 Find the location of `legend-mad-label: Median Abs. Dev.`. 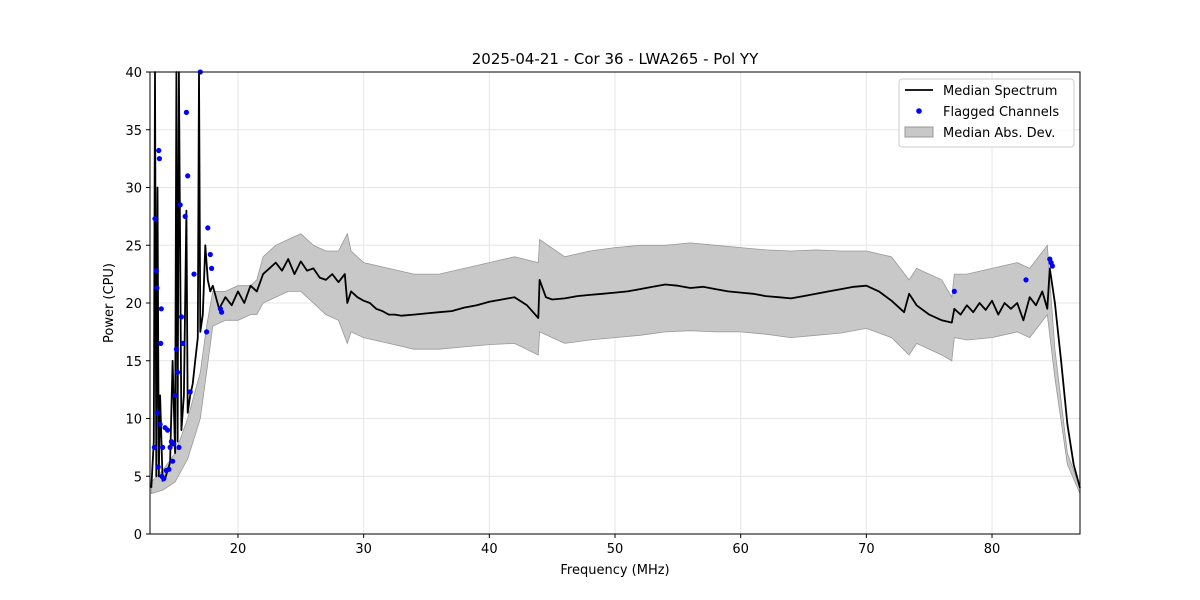

legend-mad-label: Median Abs. Dev. is located at coordinates (999, 133).